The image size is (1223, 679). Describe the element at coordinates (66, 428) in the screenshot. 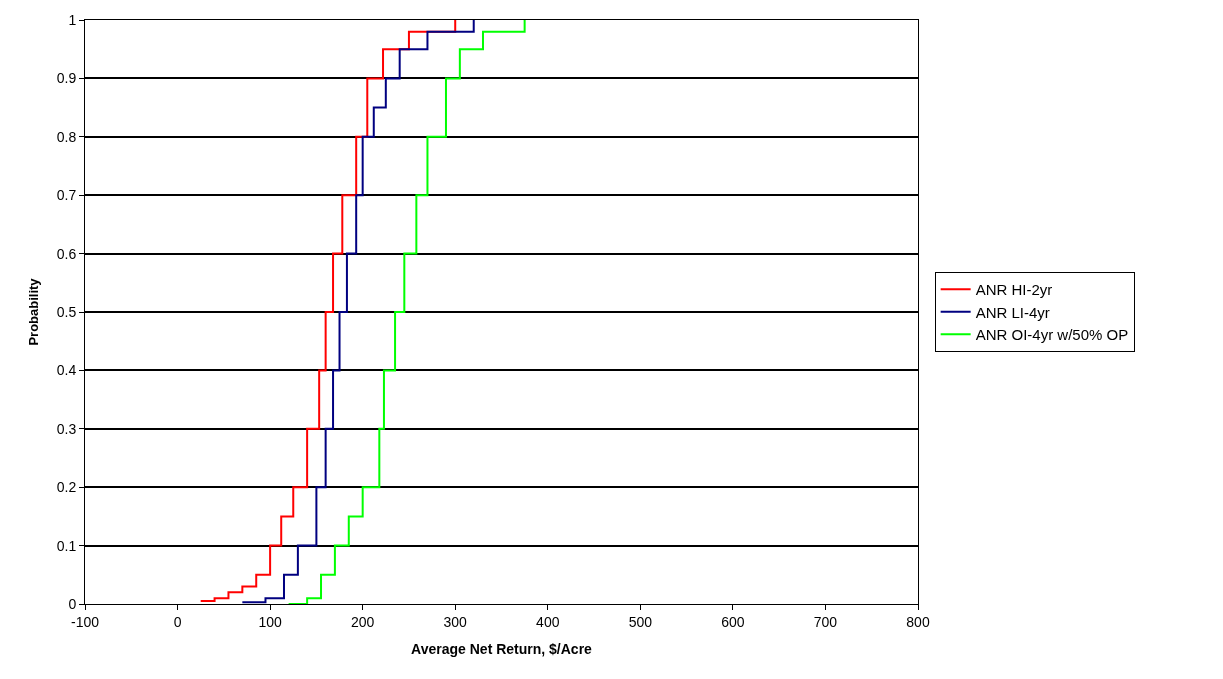

I see `y-tick-label: 0.3` at that location.